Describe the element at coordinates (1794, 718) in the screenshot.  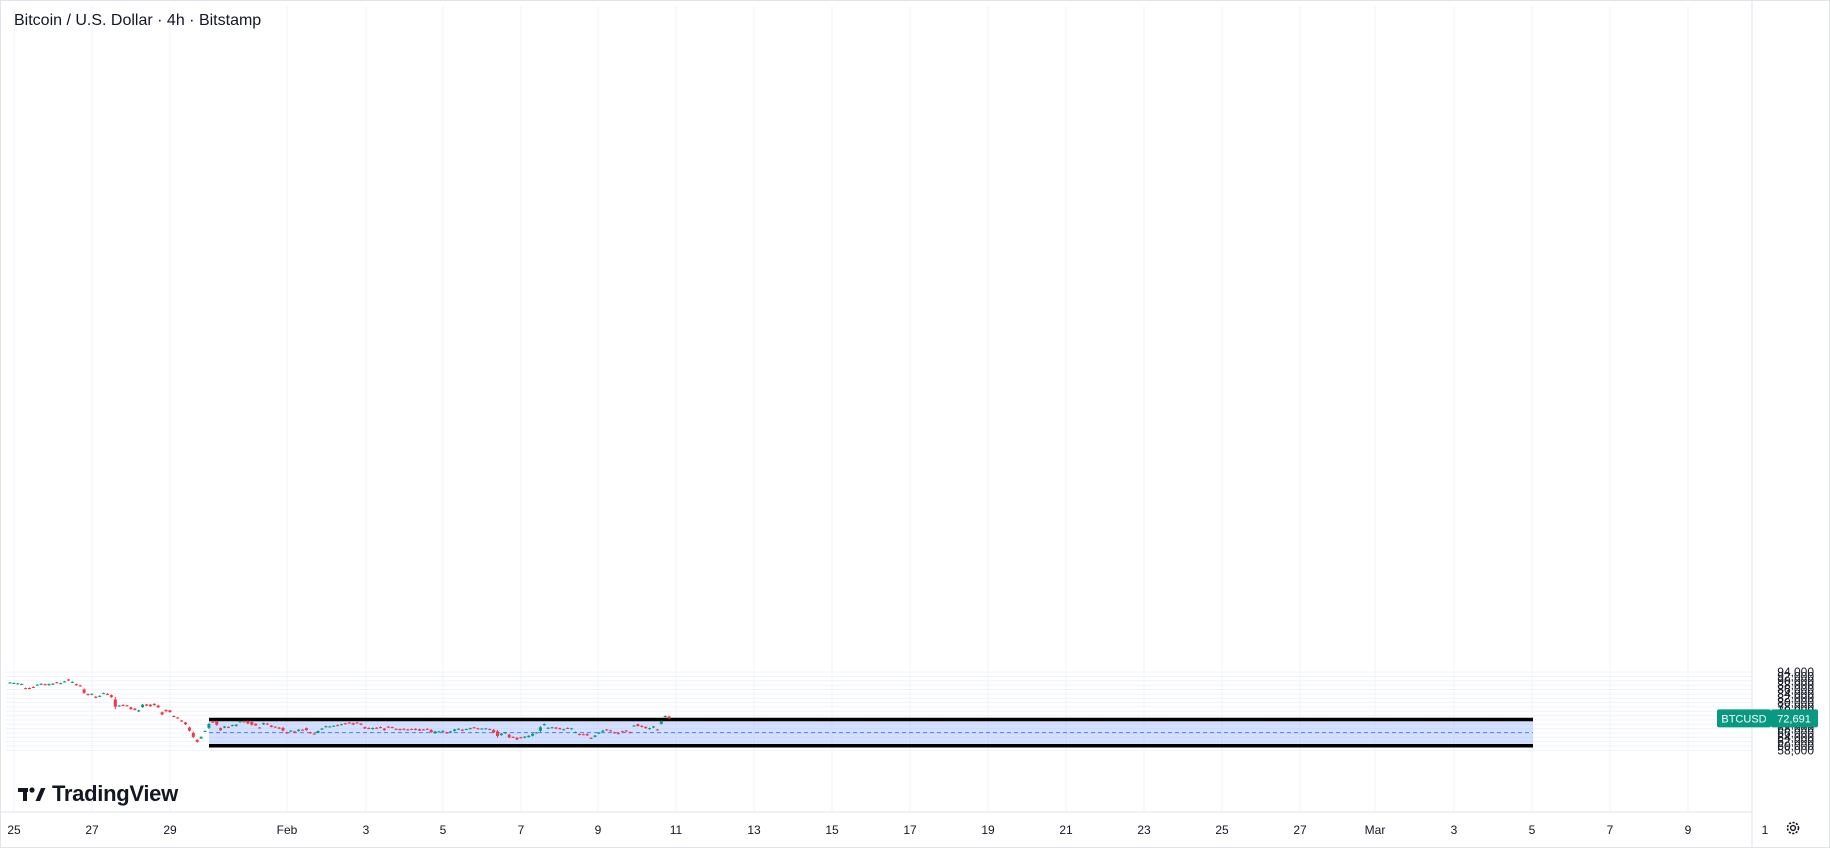
I see `last-price-label-bg` at that location.